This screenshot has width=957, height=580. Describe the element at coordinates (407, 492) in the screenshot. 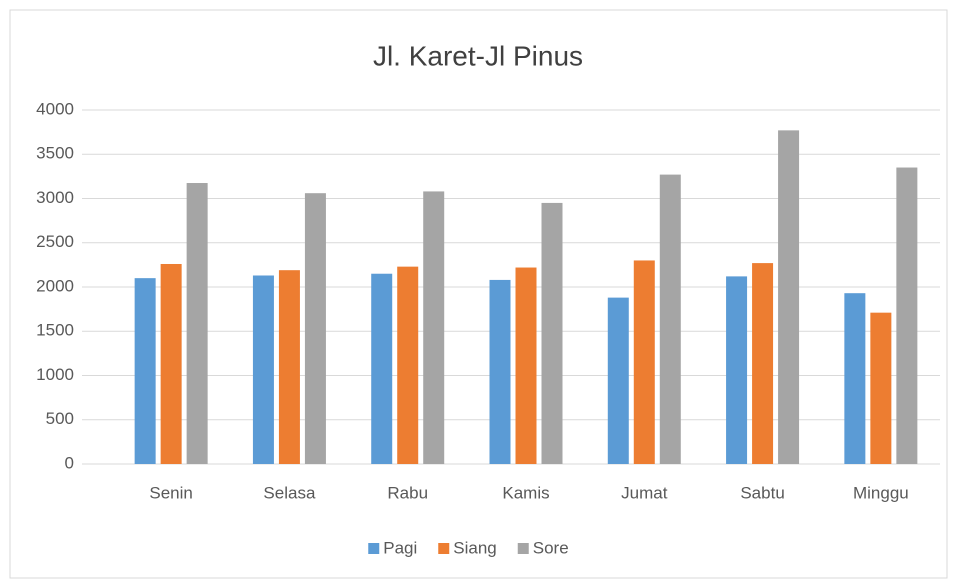

I see `x-tick-label: Rabu` at that location.